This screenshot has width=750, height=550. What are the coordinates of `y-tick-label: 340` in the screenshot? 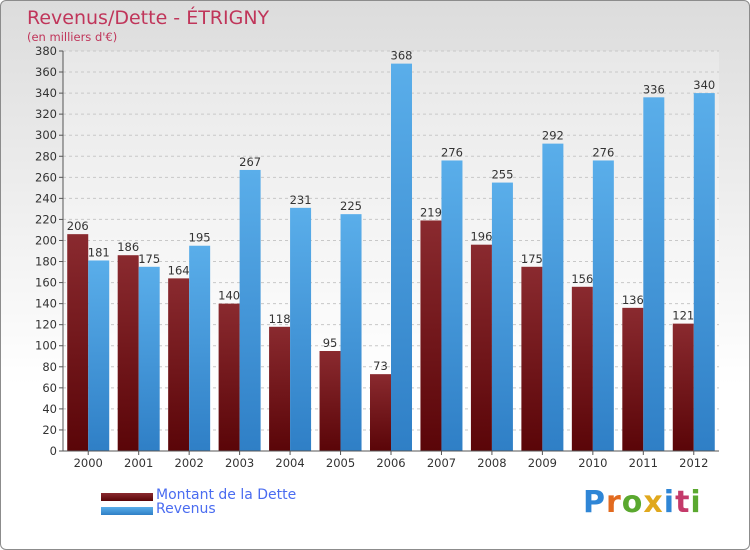 It's located at (46, 93).